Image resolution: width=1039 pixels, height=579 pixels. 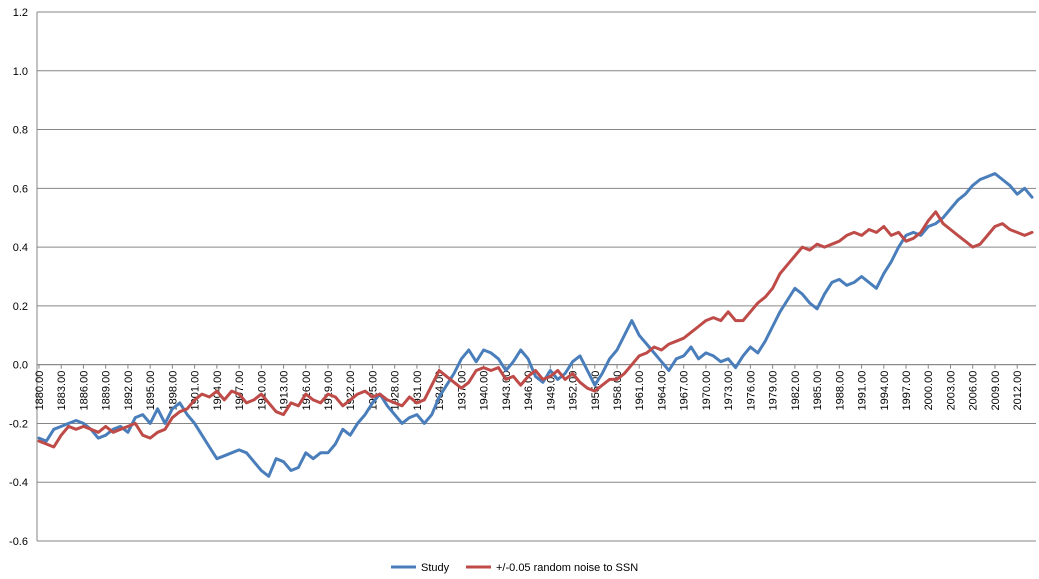 What do you see at coordinates (907, 391) in the screenshot?
I see `x-tick-label: 1997.00` at bounding box center [907, 391].